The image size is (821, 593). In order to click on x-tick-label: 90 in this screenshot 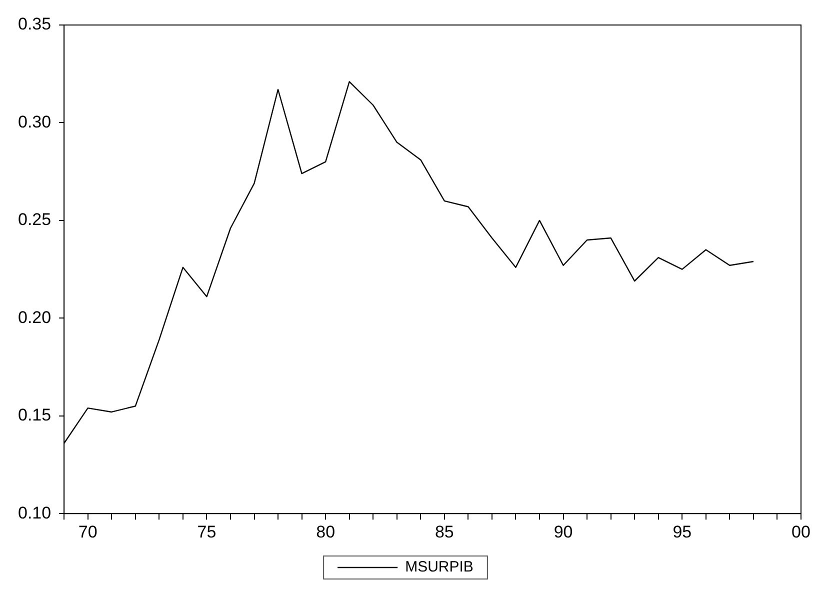, I will do `click(563, 532)`.